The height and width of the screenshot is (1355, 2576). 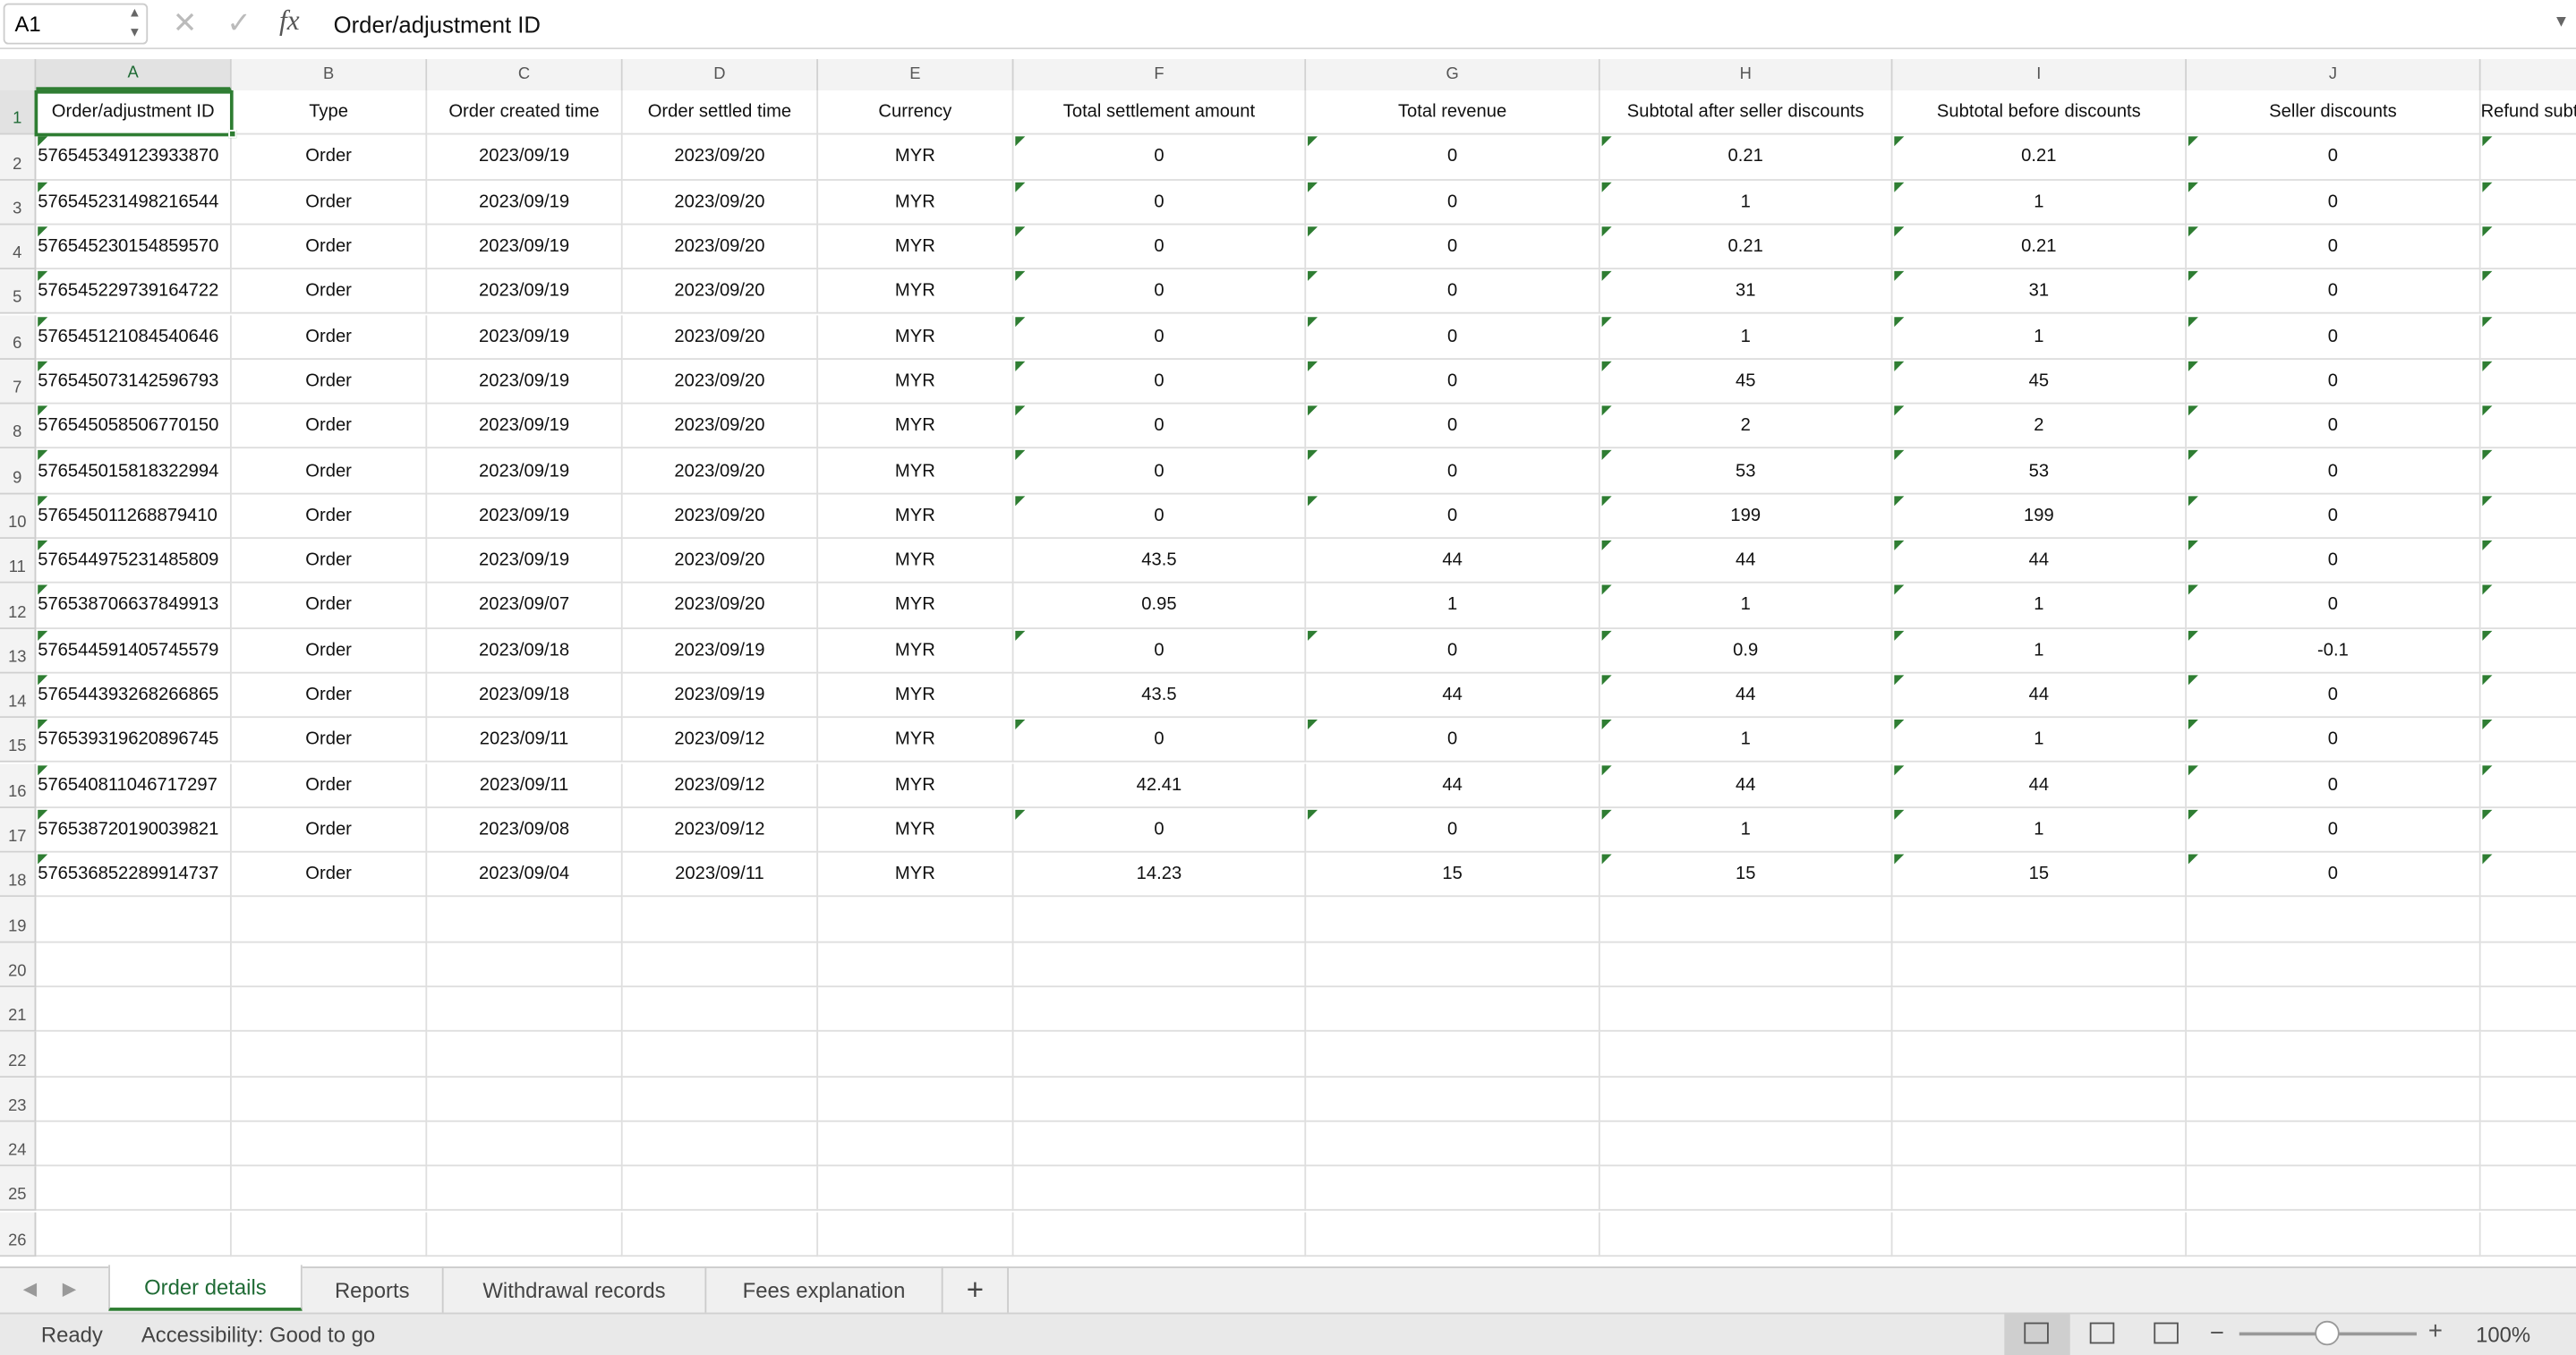 I want to click on row-header: 18, so click(x=18, y=875).